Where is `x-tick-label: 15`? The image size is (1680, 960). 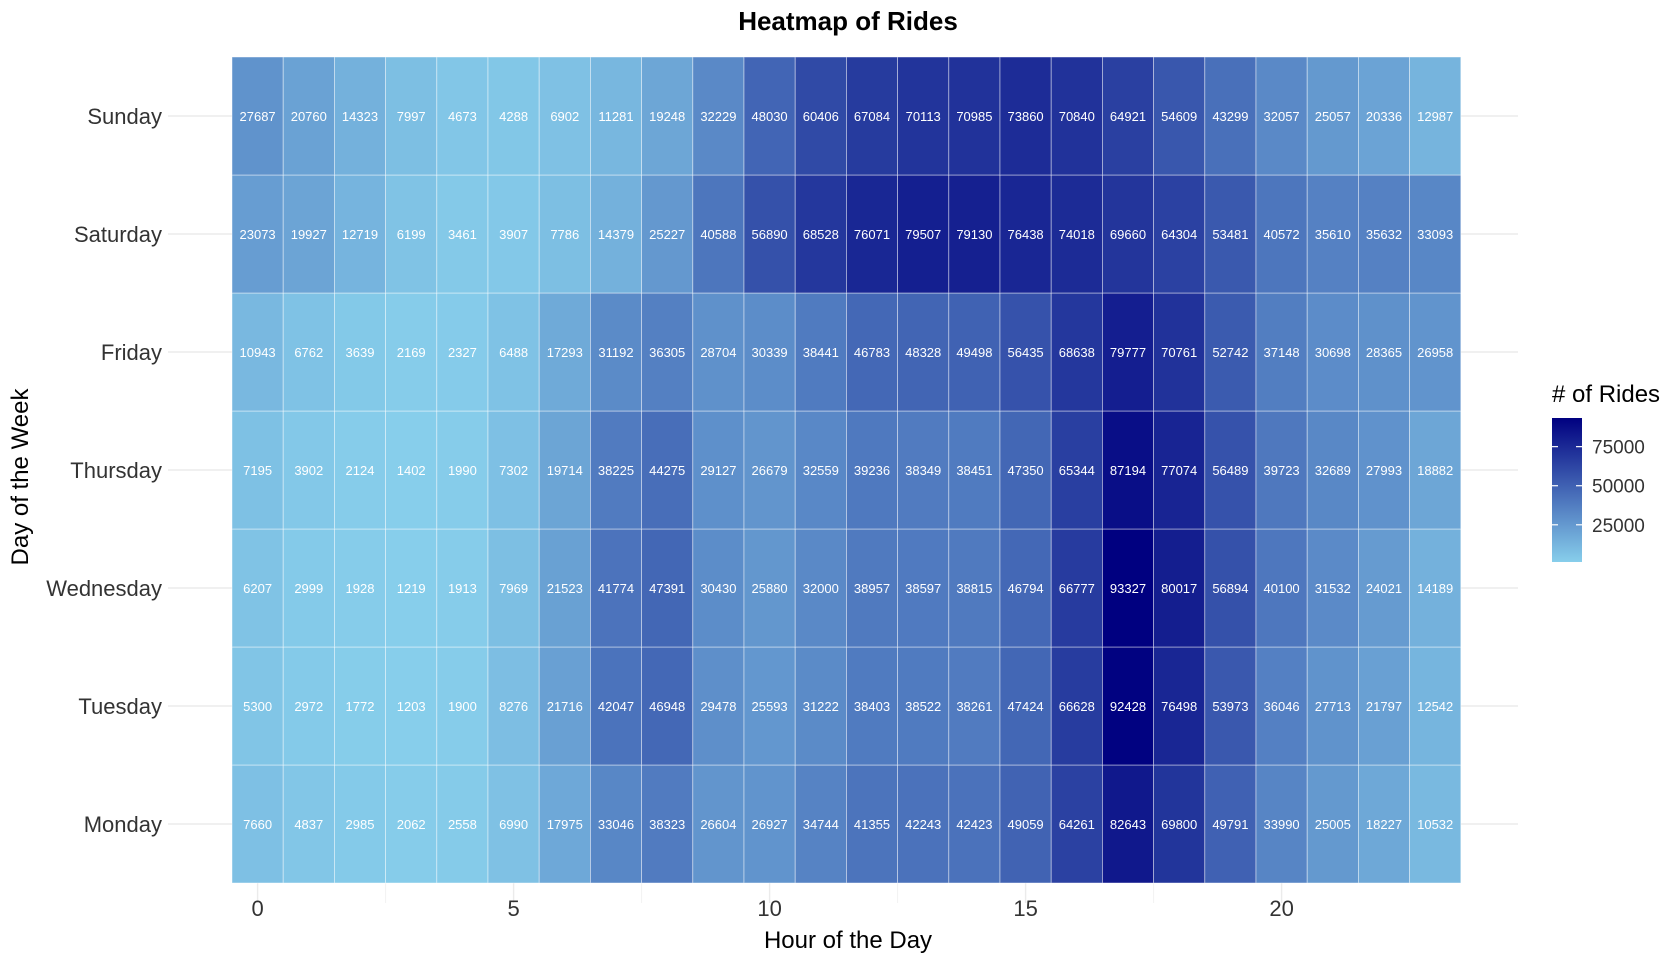 x-tick-label: 15 is located at coordinates (1025, 908).